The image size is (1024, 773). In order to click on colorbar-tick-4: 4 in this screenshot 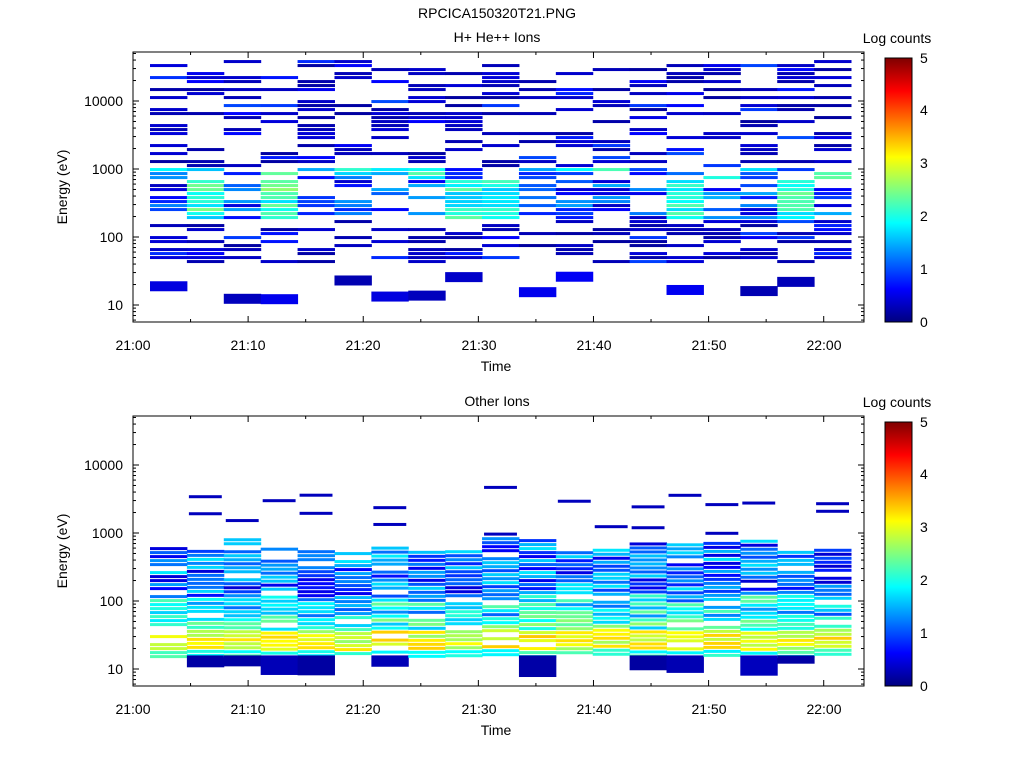, I will do `click(924, 110)`.